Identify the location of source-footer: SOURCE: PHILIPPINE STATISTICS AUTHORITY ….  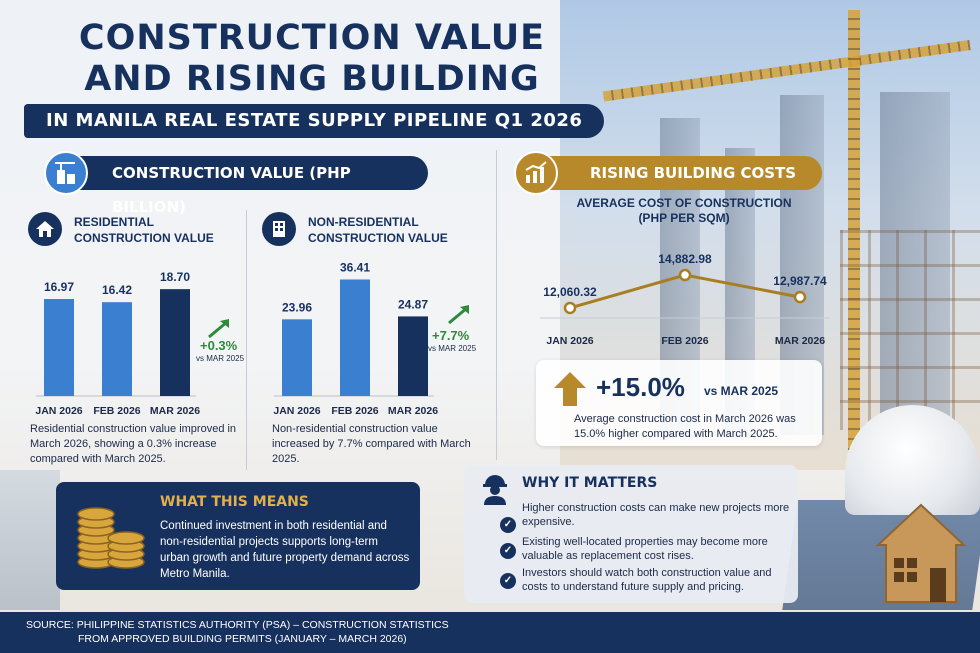
(490, 632).